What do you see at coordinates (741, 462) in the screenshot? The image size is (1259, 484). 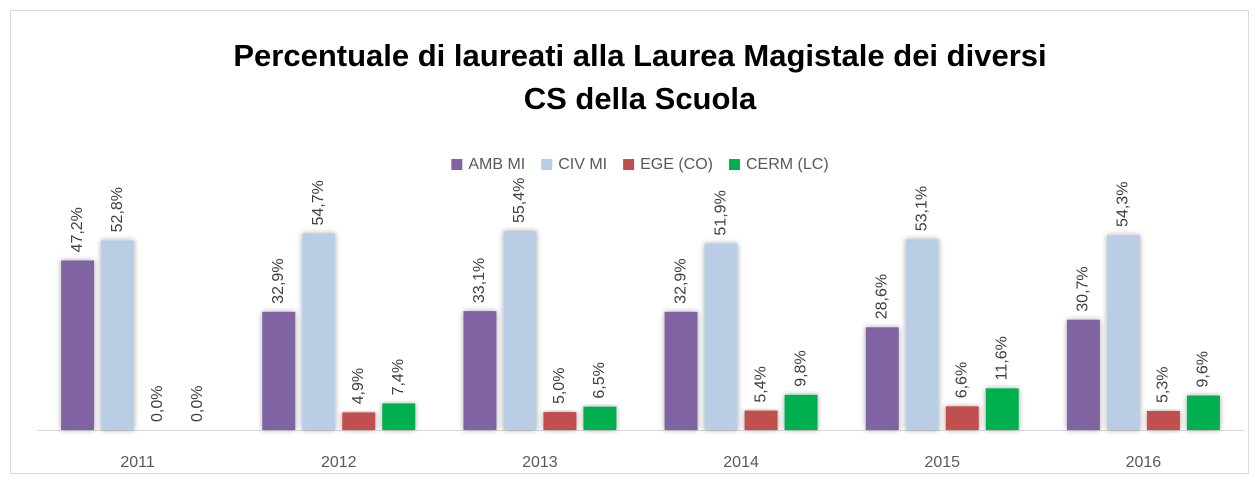 I see `x-tick-label: 2014` at bounding box center [741, 462].